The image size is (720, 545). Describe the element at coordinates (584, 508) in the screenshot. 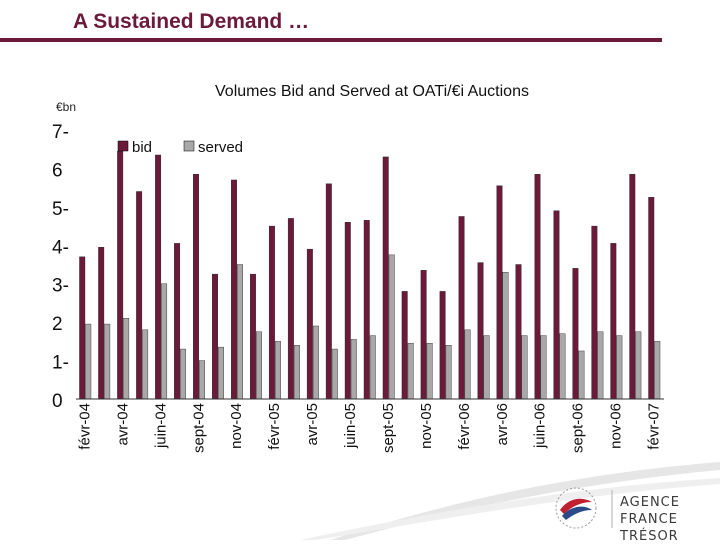

I see `agence-france-tresor-logo` at that location.